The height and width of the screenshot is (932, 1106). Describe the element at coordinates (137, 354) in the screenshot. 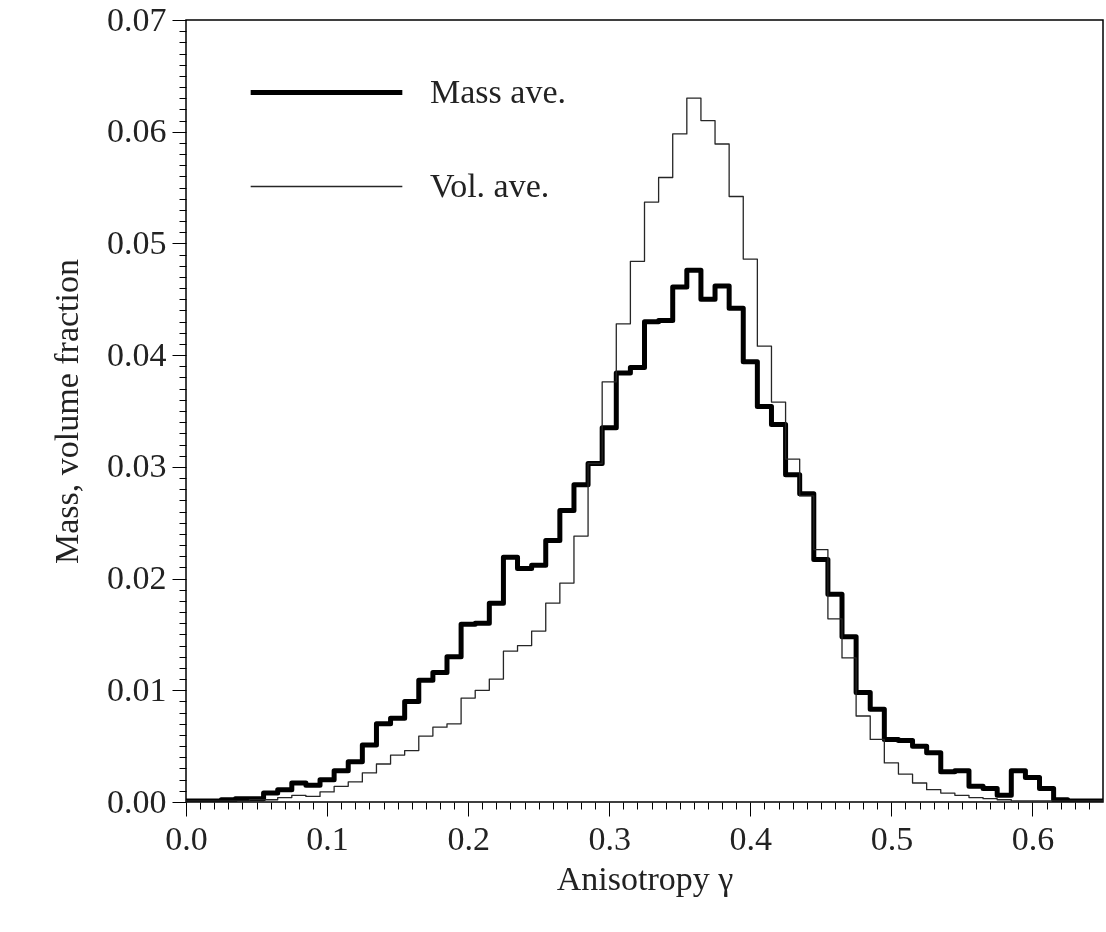

I see `y-tick-label: 0.04` at that location.